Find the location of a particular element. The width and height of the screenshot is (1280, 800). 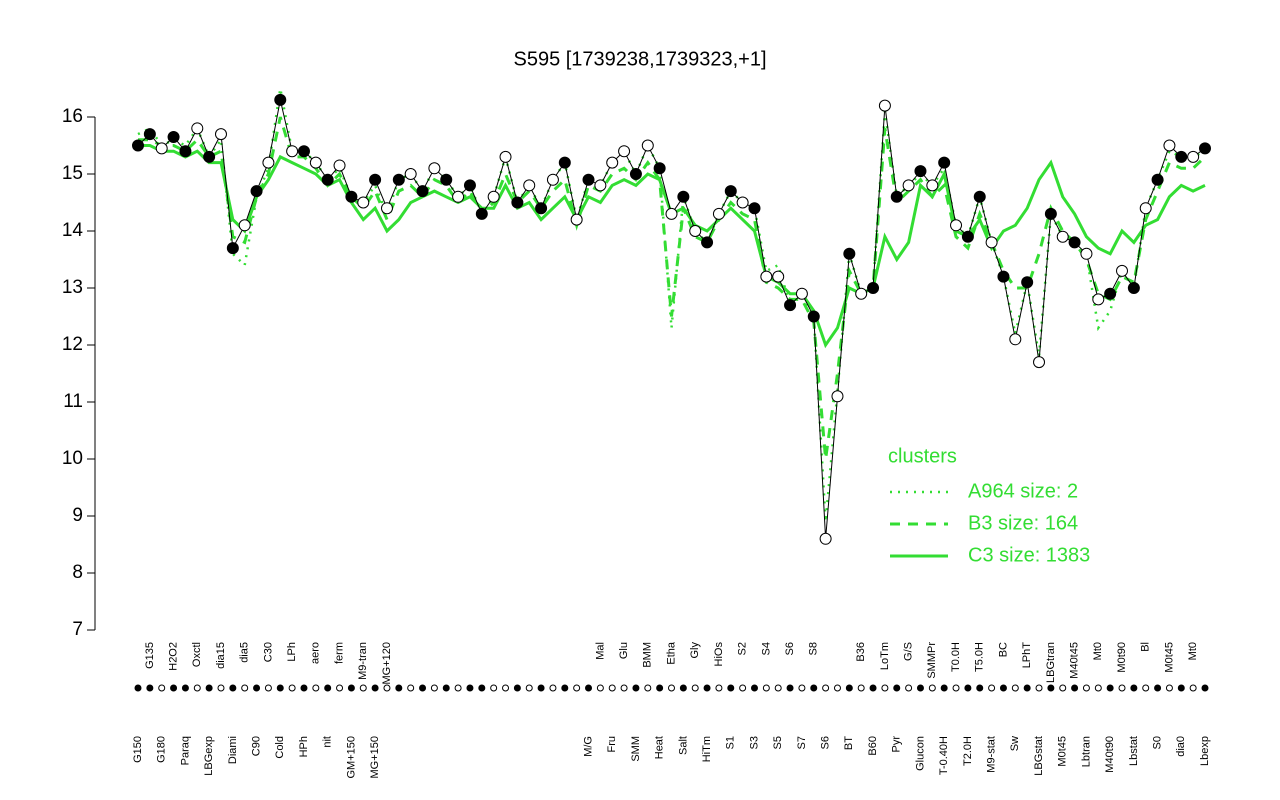

x-tick-label: S5 is located at coordinates (778, 742).